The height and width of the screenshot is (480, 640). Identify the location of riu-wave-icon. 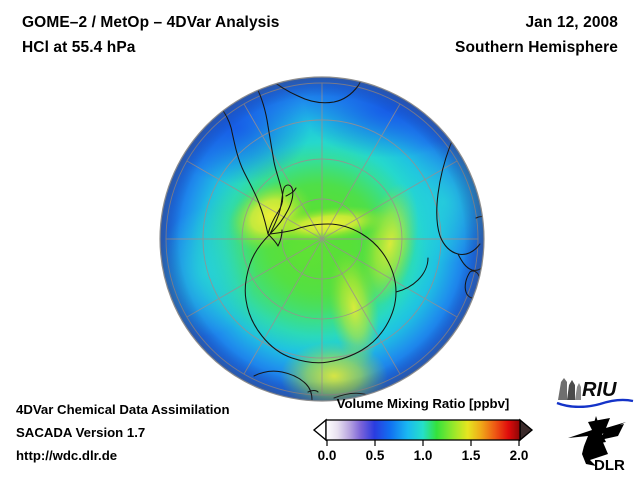
(595, 403).